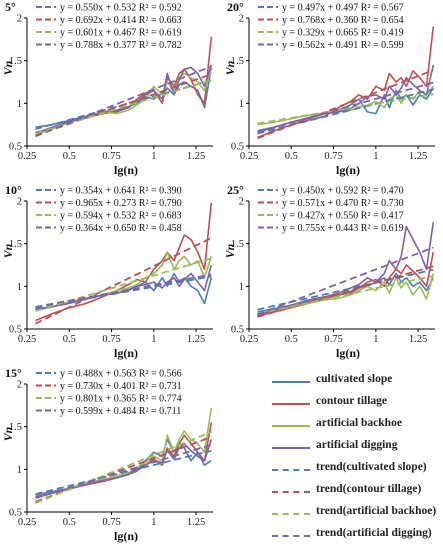  I want to click on trend-equation: y = 0.730x + 0.401 R² = 0.731, so click(121, 386).